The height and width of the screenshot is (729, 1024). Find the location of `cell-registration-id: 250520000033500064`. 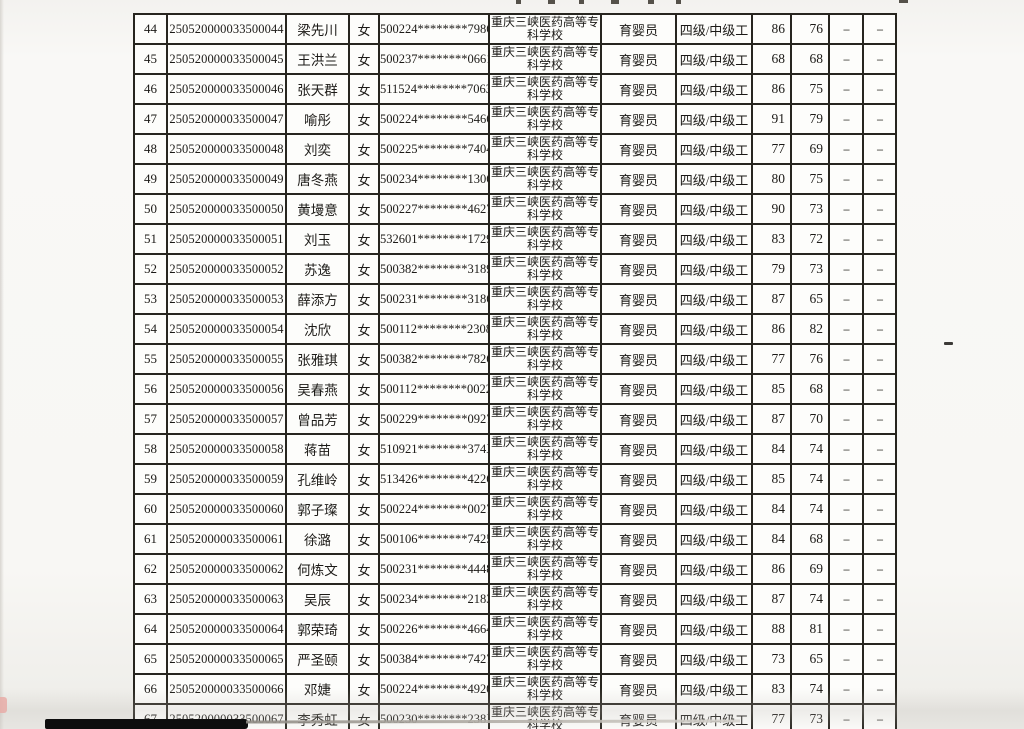

cell-registration-id: 250520000033500064 is located at coordinates (226, 629).